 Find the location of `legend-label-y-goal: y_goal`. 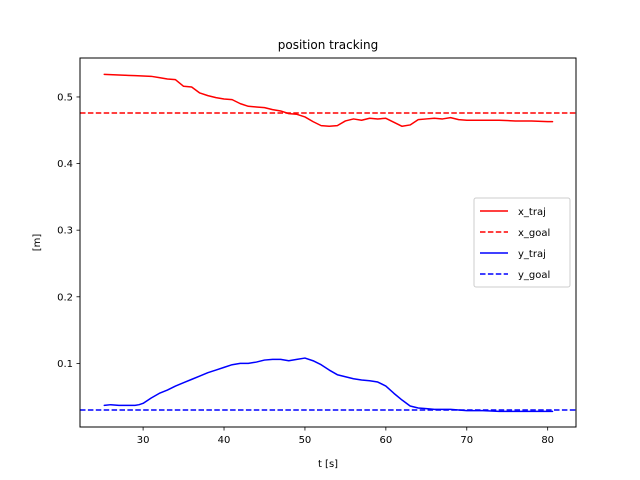

legend-label-y-goal: y_goal is located at coordinates (534, 275).